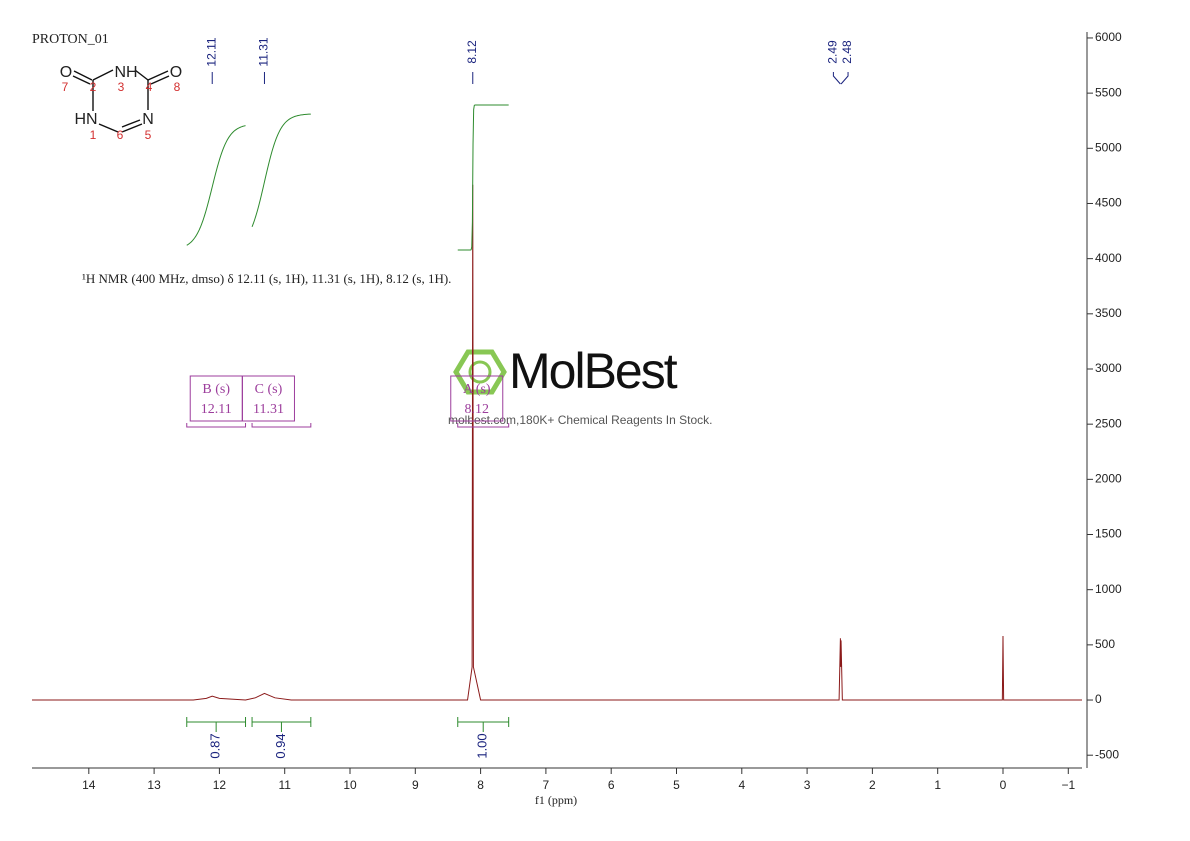  Describe the element at coordinates (847, 52) in the screenshot. I see `peak-label: 2.48` at that location.